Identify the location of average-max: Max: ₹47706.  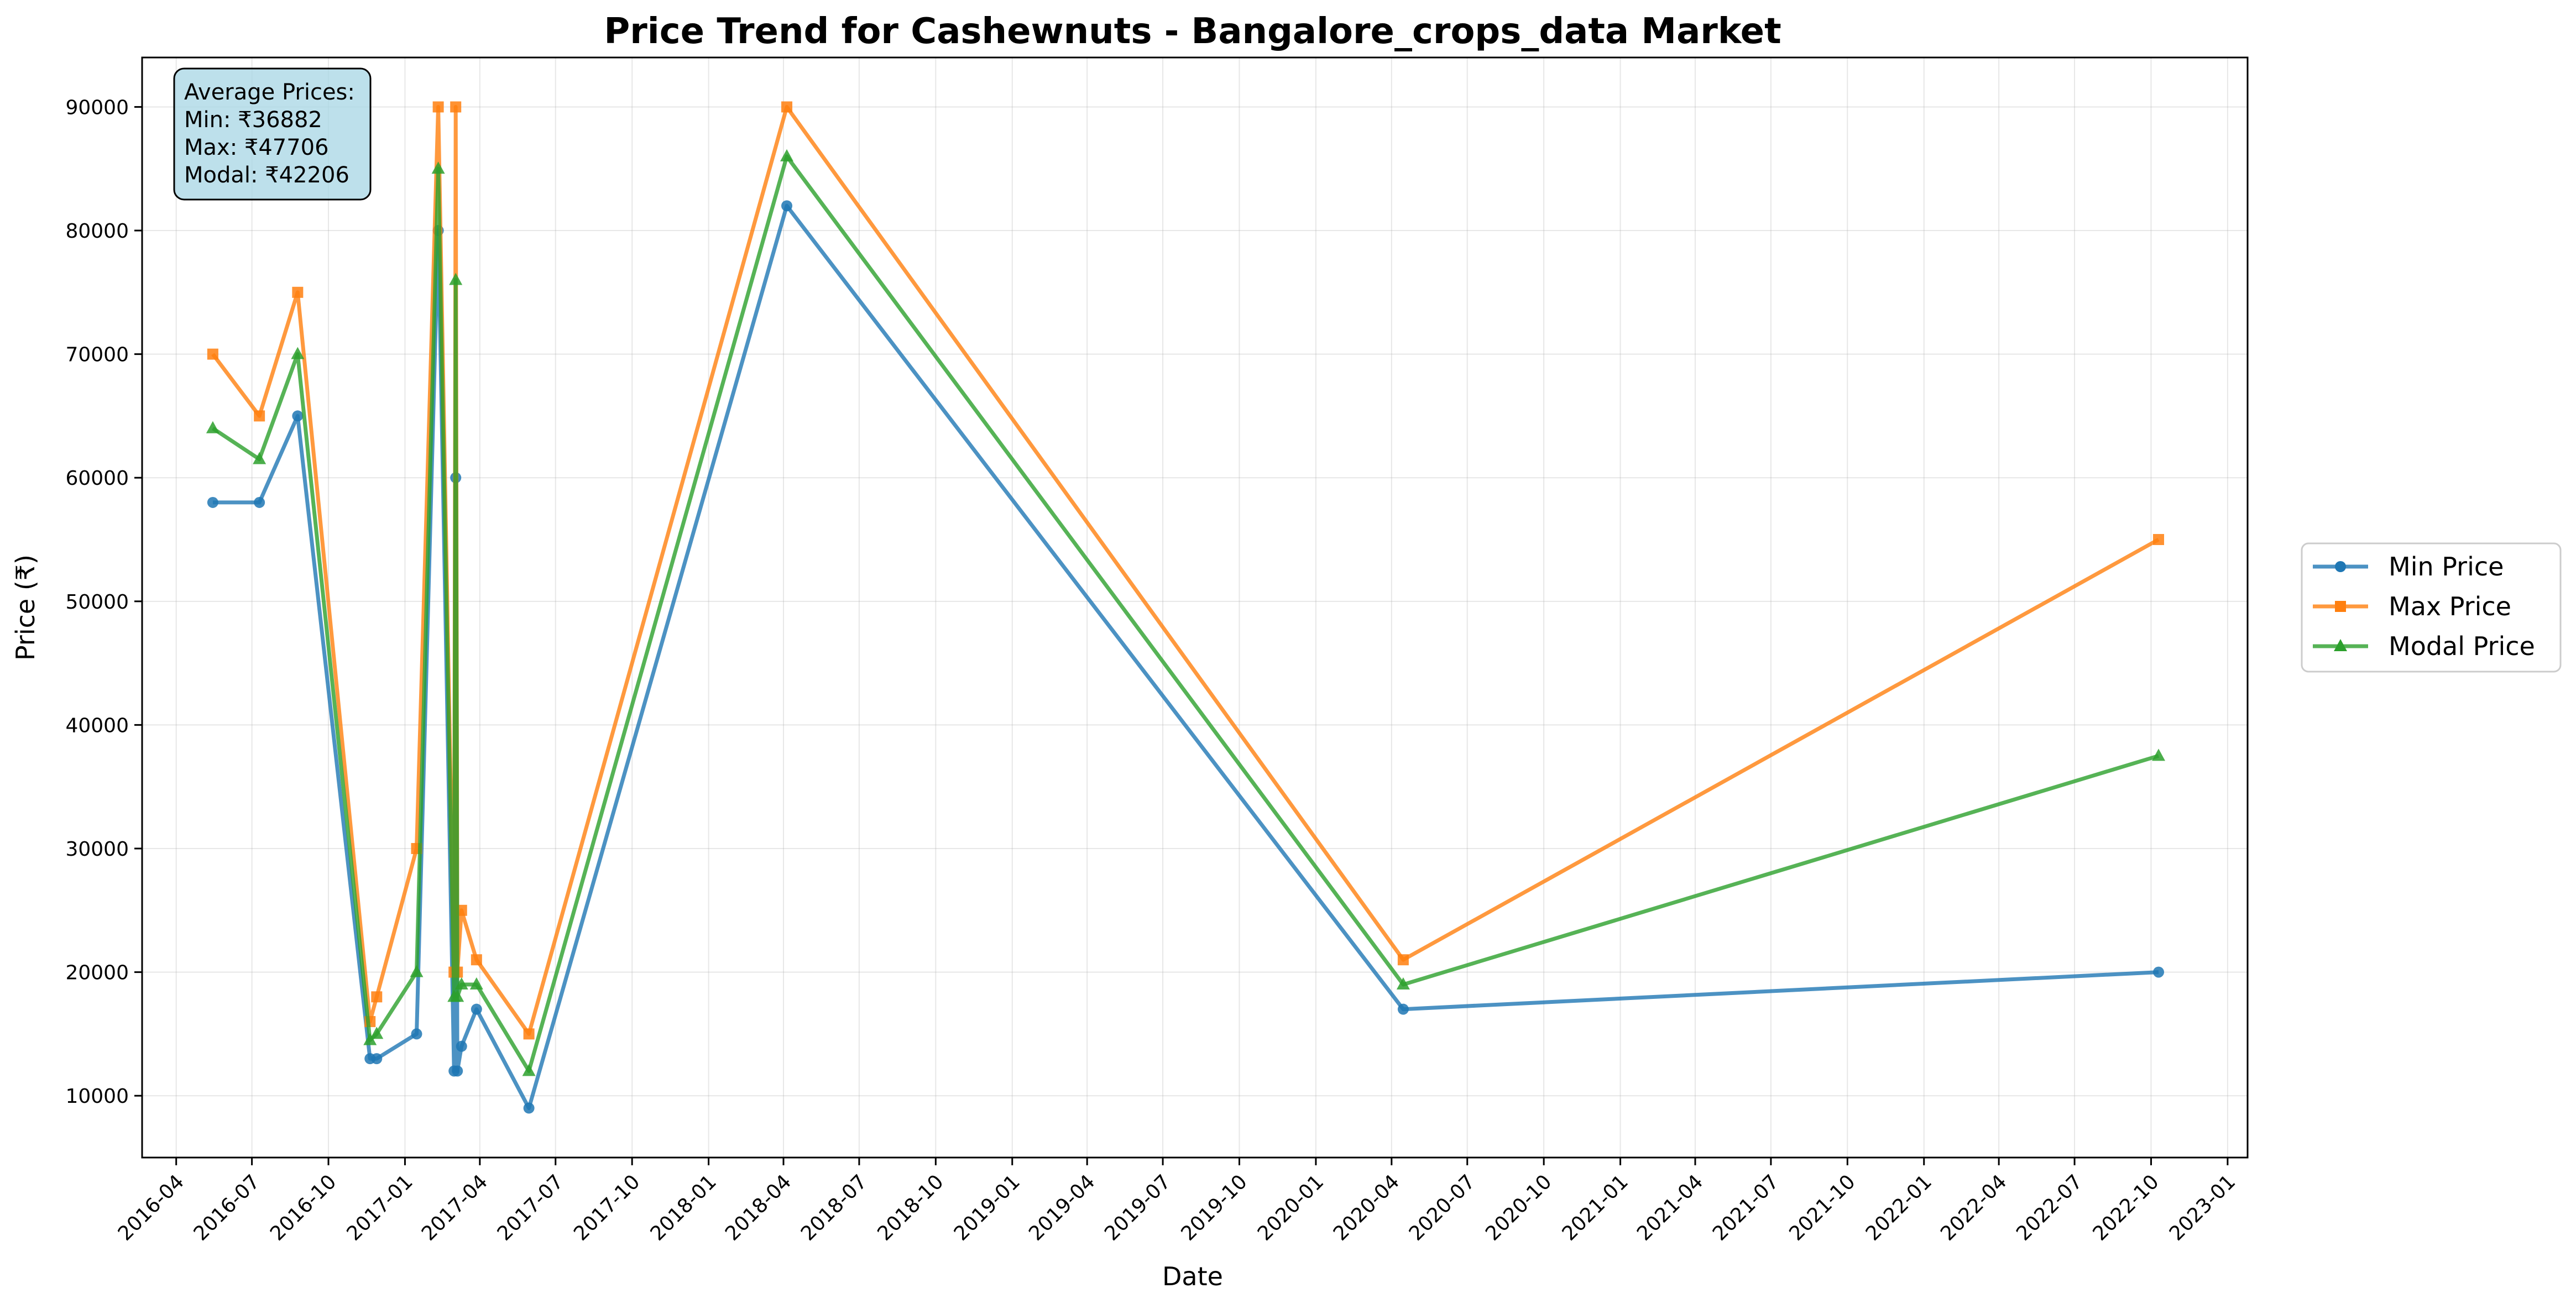
(256, 147).